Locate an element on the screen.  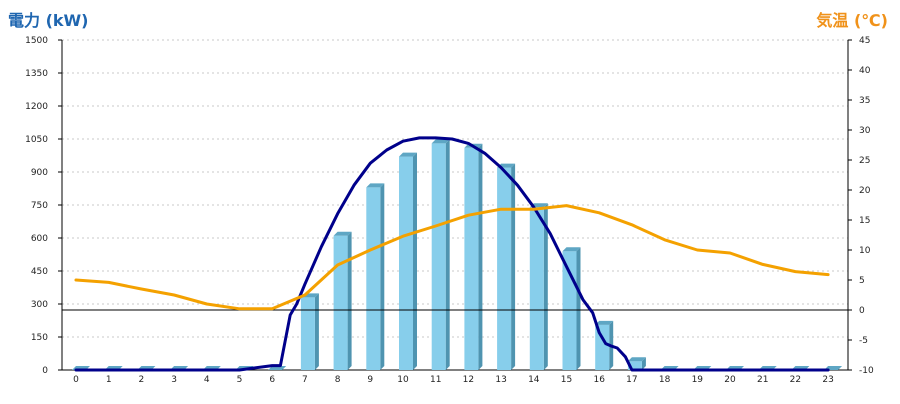
right-tick-label-35: 35 is located at coordinates (864, 101).